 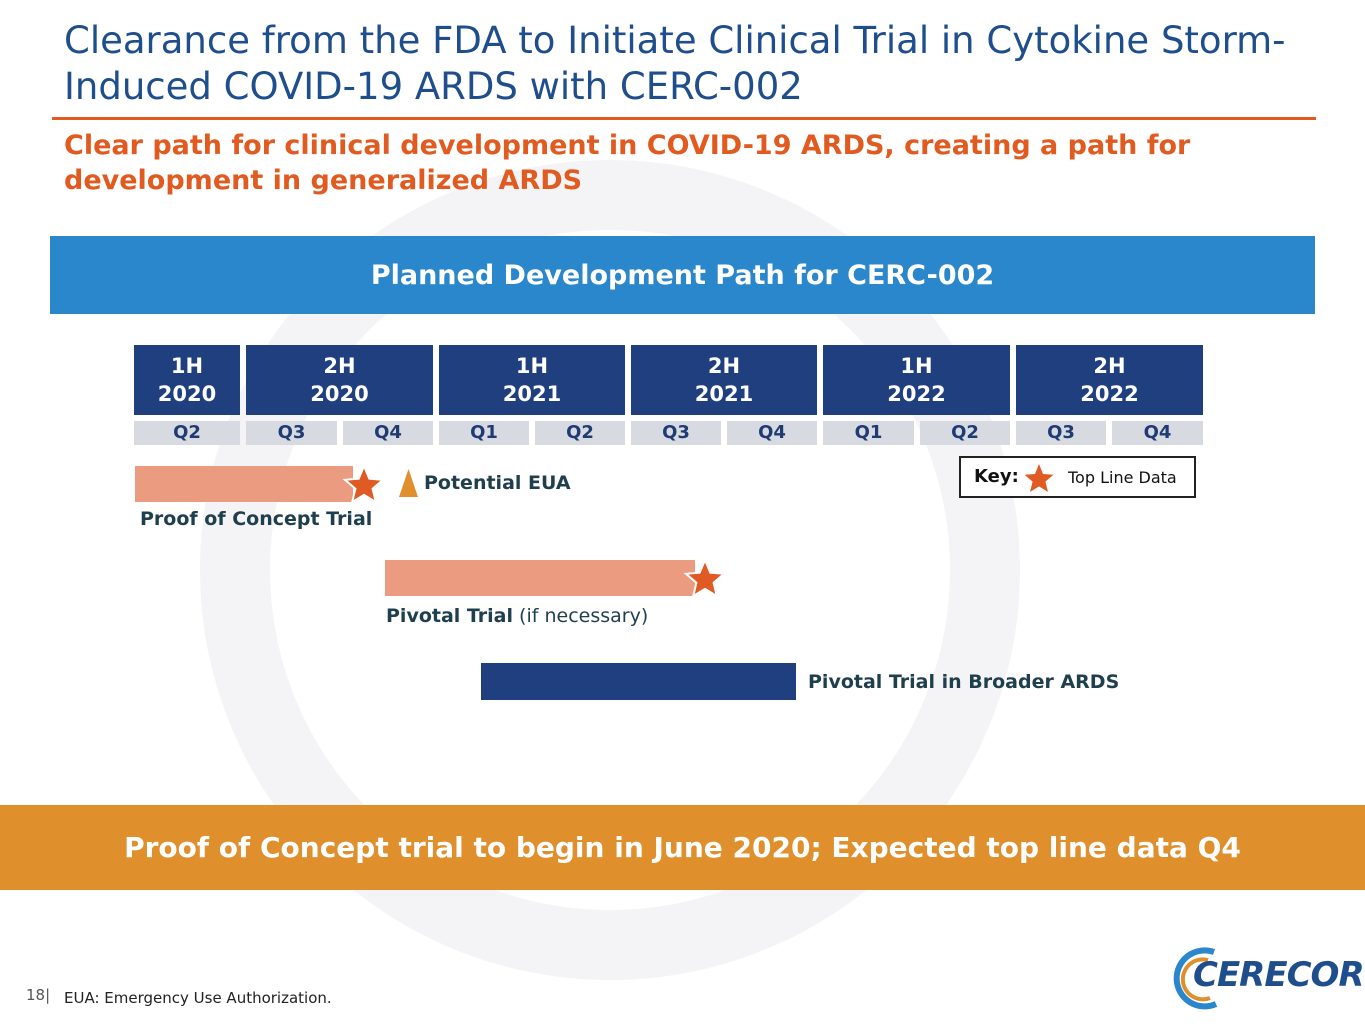 I want to click on pivotal-milestone, so click(x=705, y=578).